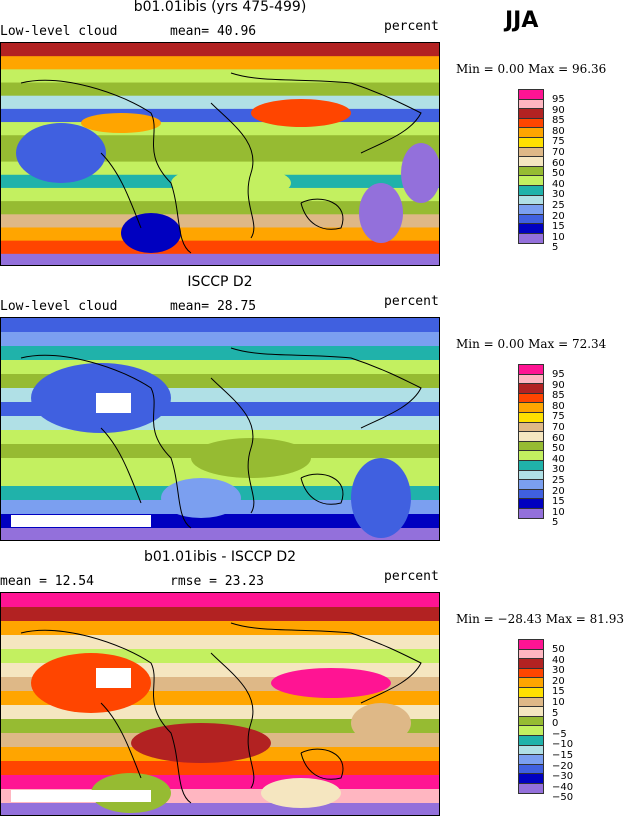 This screenshot has height=818, width=633. I want to click on panel-title: ISCCP D2, so click(220, 282).